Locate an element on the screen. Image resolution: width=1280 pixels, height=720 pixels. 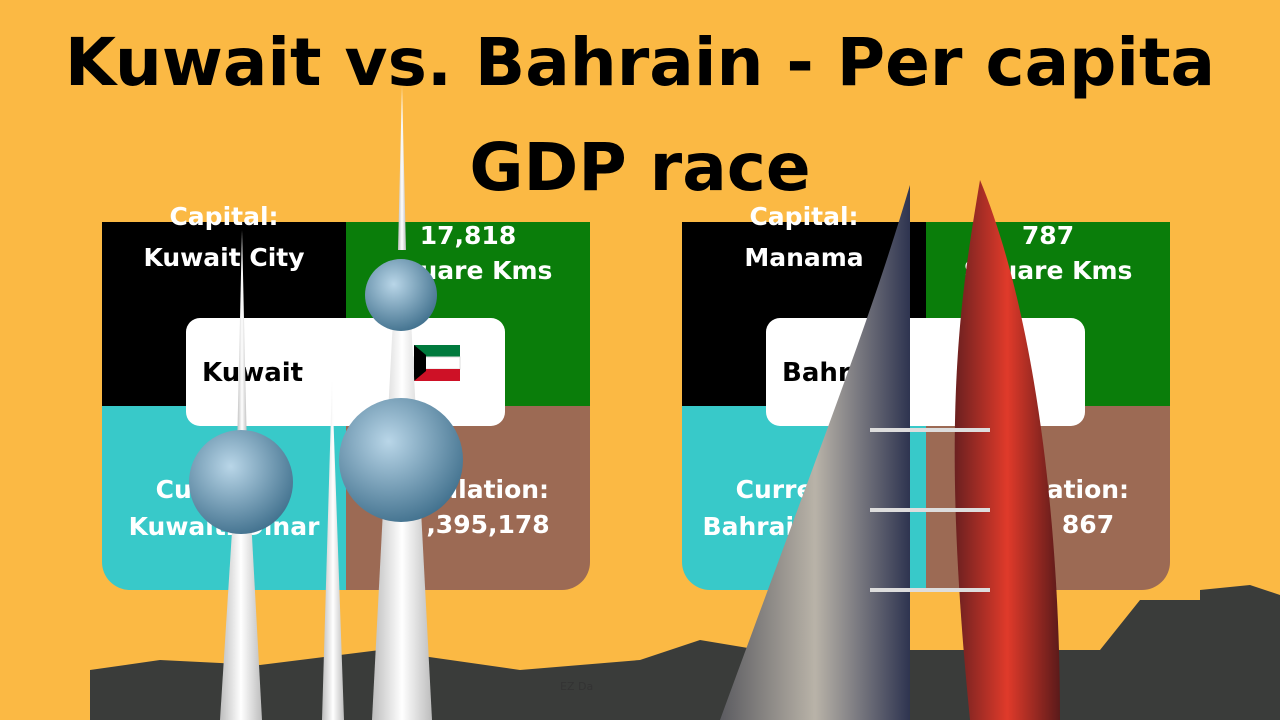
area: 787 is located at coordinates (1048, 235).